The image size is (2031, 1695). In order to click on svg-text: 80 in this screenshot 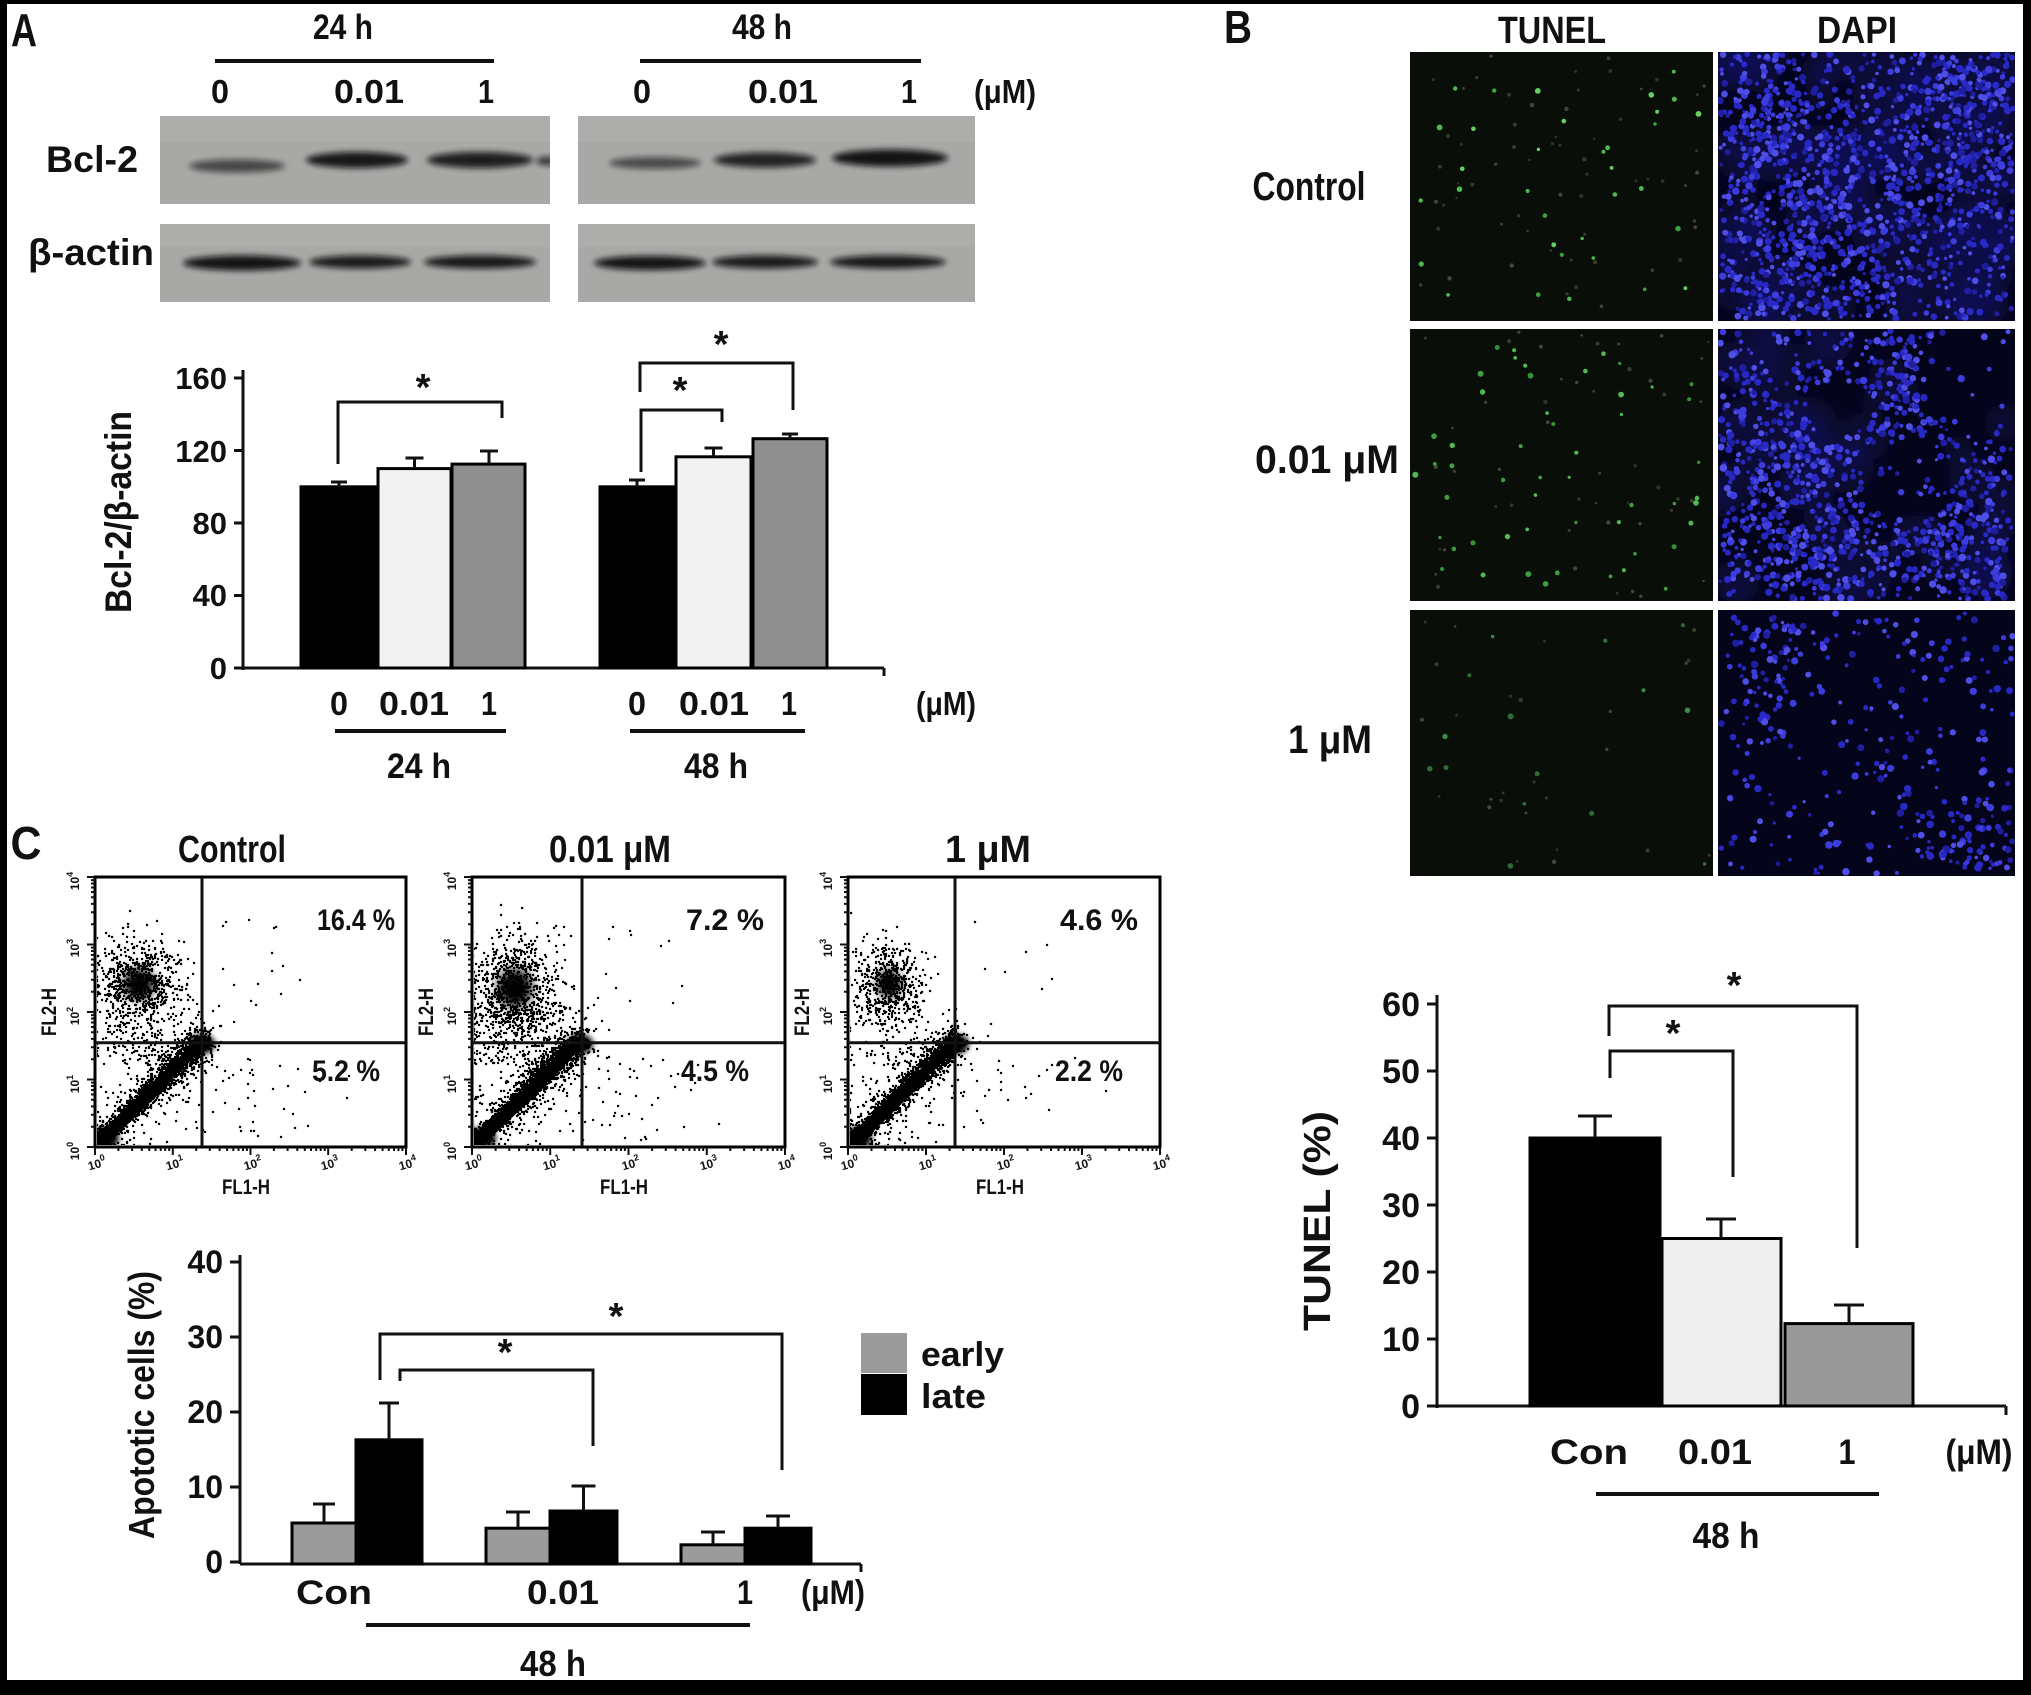, I will do `click(210, 523)`.